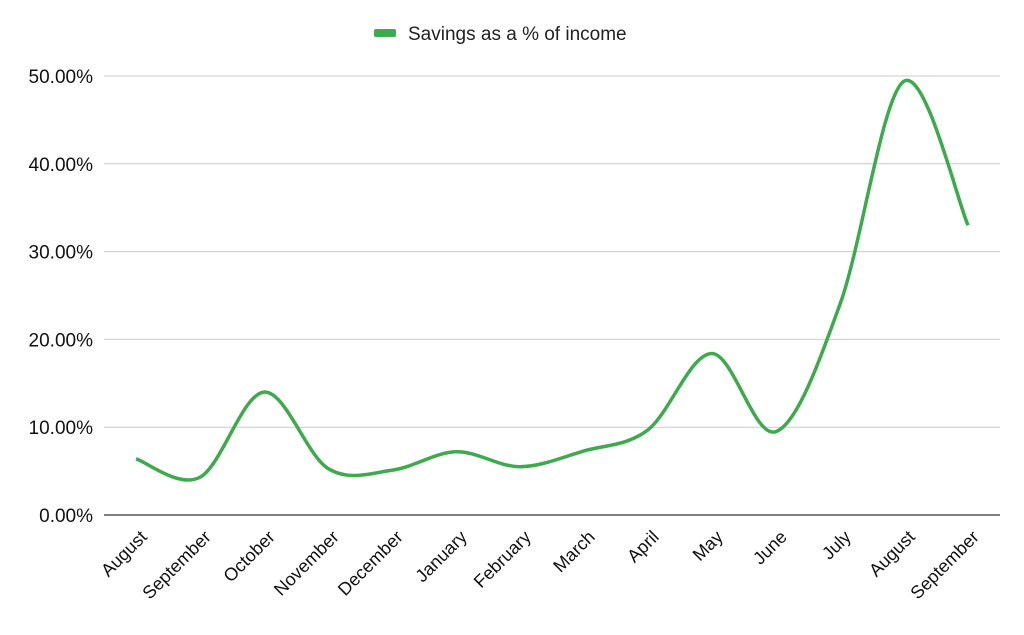  I want to click on x-tick-label: October, so click(248, 556).